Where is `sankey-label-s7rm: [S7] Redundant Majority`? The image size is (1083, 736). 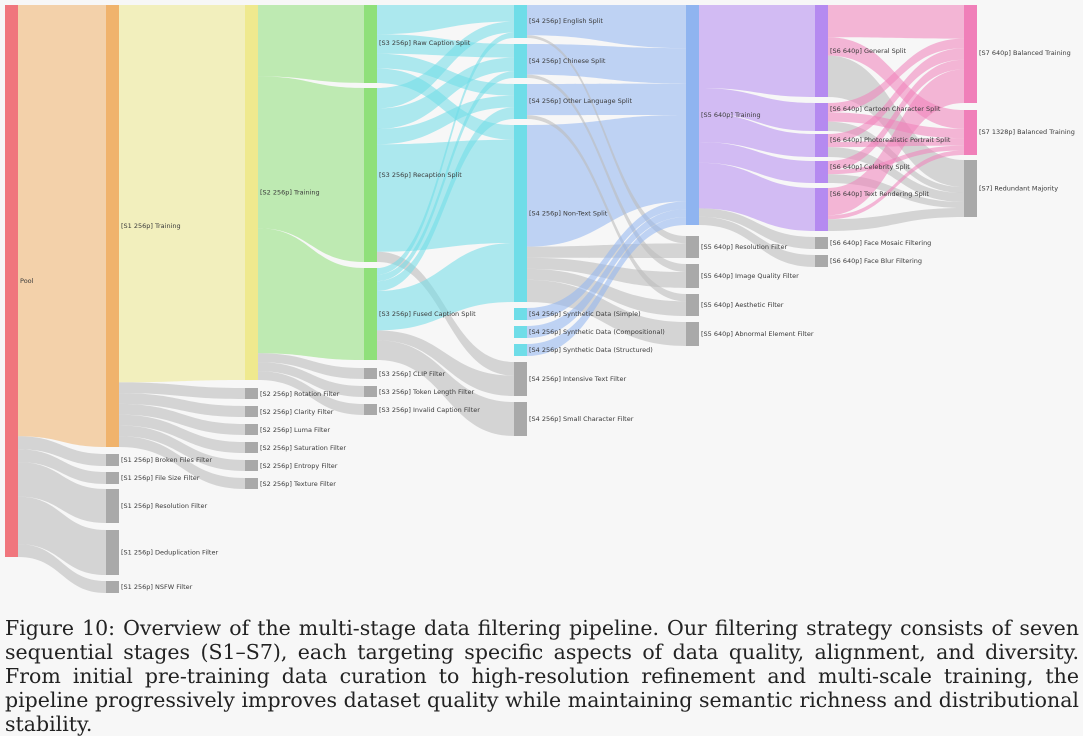
sankey-label-s7rm: [S7] Redundant Majority is located at coordinates (1018, 189).